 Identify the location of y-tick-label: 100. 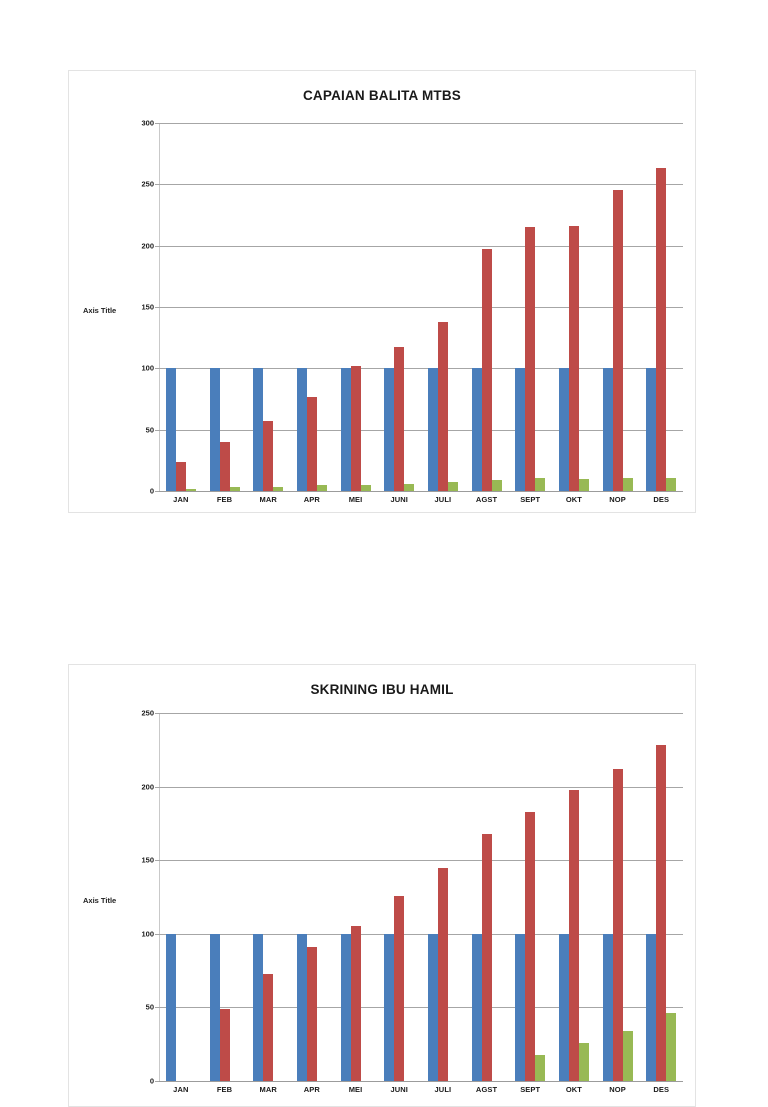
(147, 368).